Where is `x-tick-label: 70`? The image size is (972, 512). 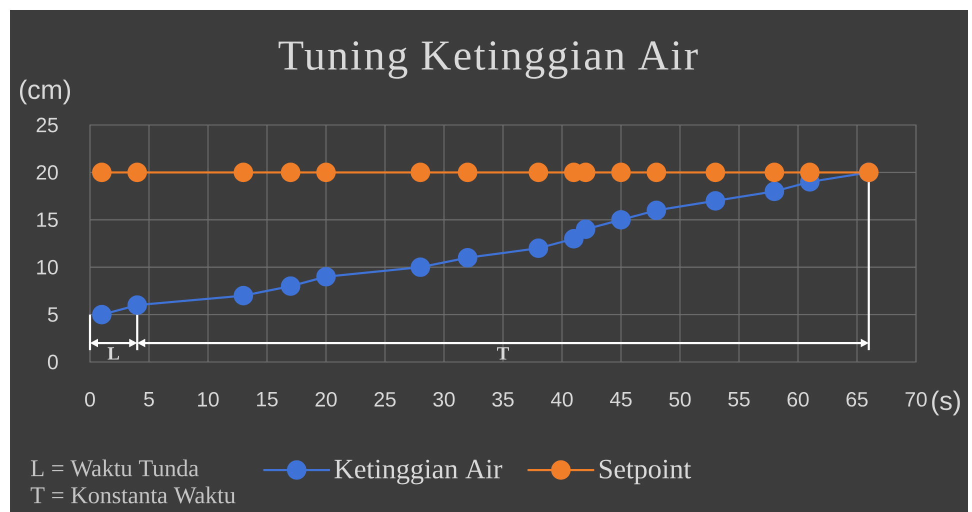
x-tick-label: 70 is located at coordinates (916, 399).